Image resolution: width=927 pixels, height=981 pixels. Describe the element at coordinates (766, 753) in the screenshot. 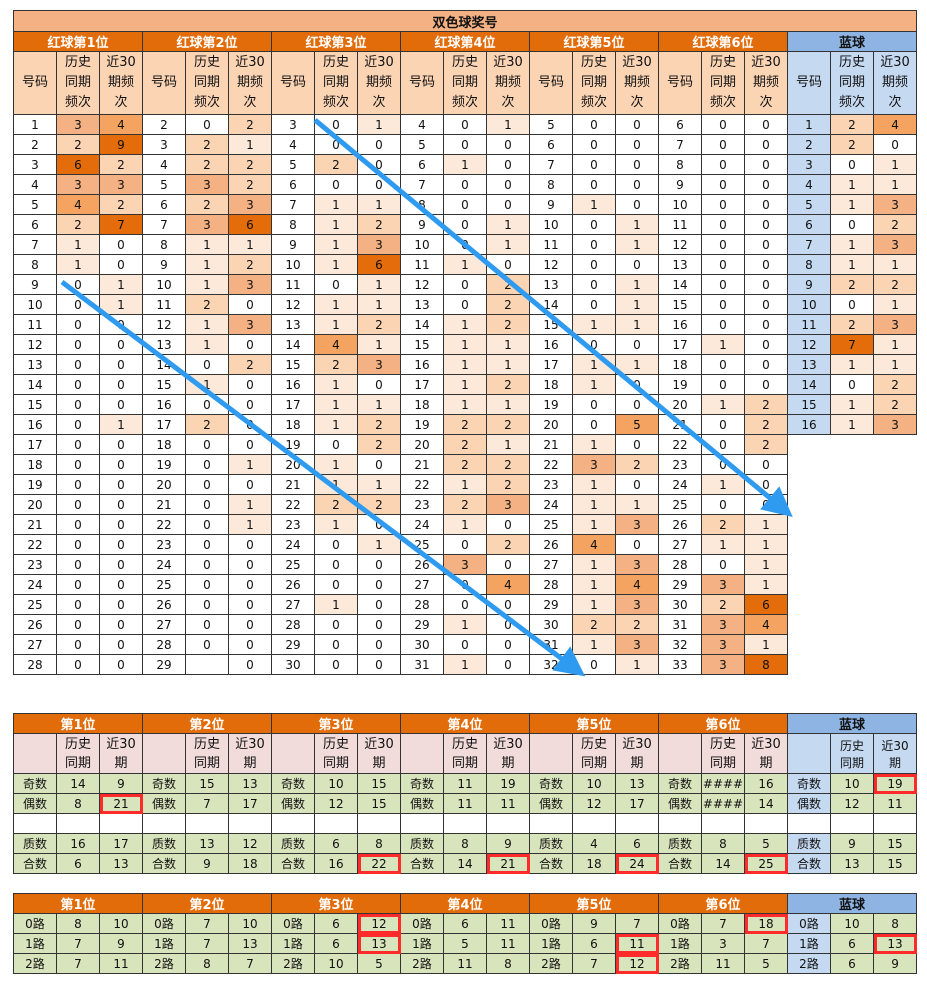

I see `column-header: 近30期` at that location.